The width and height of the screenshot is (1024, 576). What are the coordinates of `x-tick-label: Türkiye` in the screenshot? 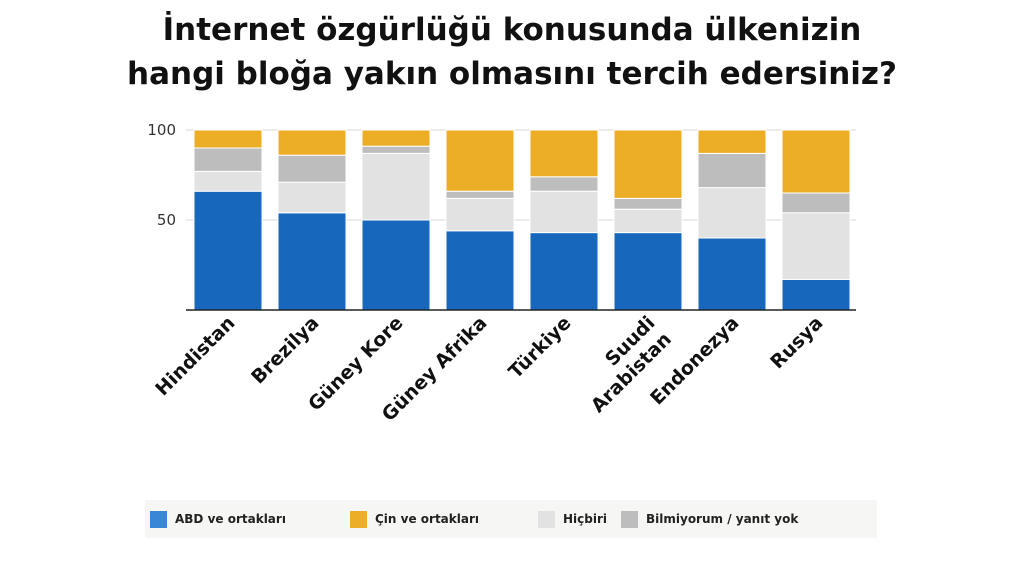 It's located at (539, 347).